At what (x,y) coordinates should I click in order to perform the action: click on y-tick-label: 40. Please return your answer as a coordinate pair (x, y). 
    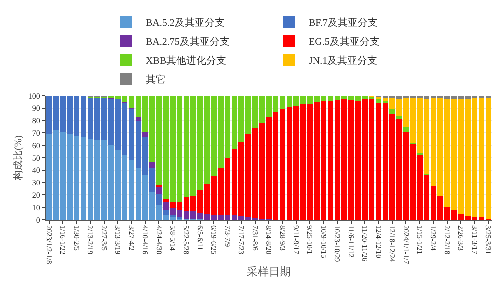
    Looking at the image, I should click on (36, 171).